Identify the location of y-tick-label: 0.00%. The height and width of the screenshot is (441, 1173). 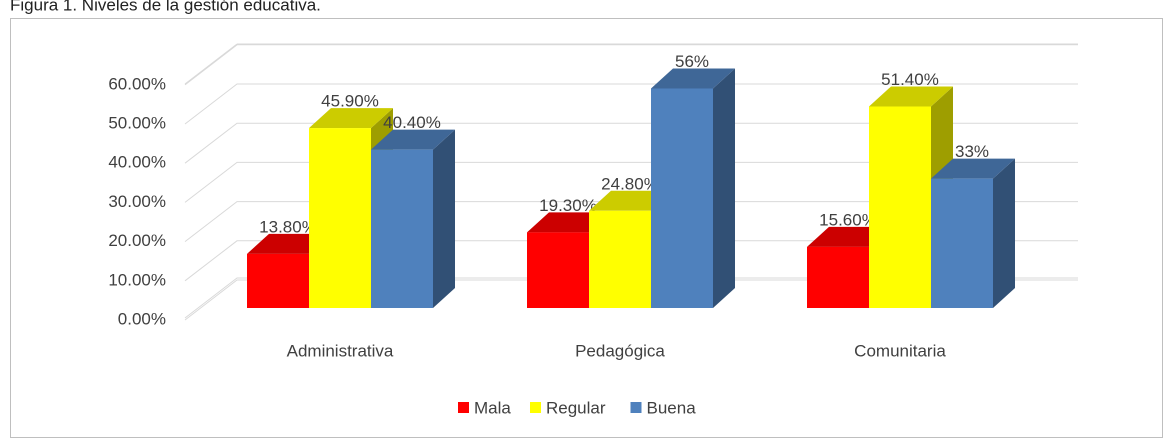
(142, 318).